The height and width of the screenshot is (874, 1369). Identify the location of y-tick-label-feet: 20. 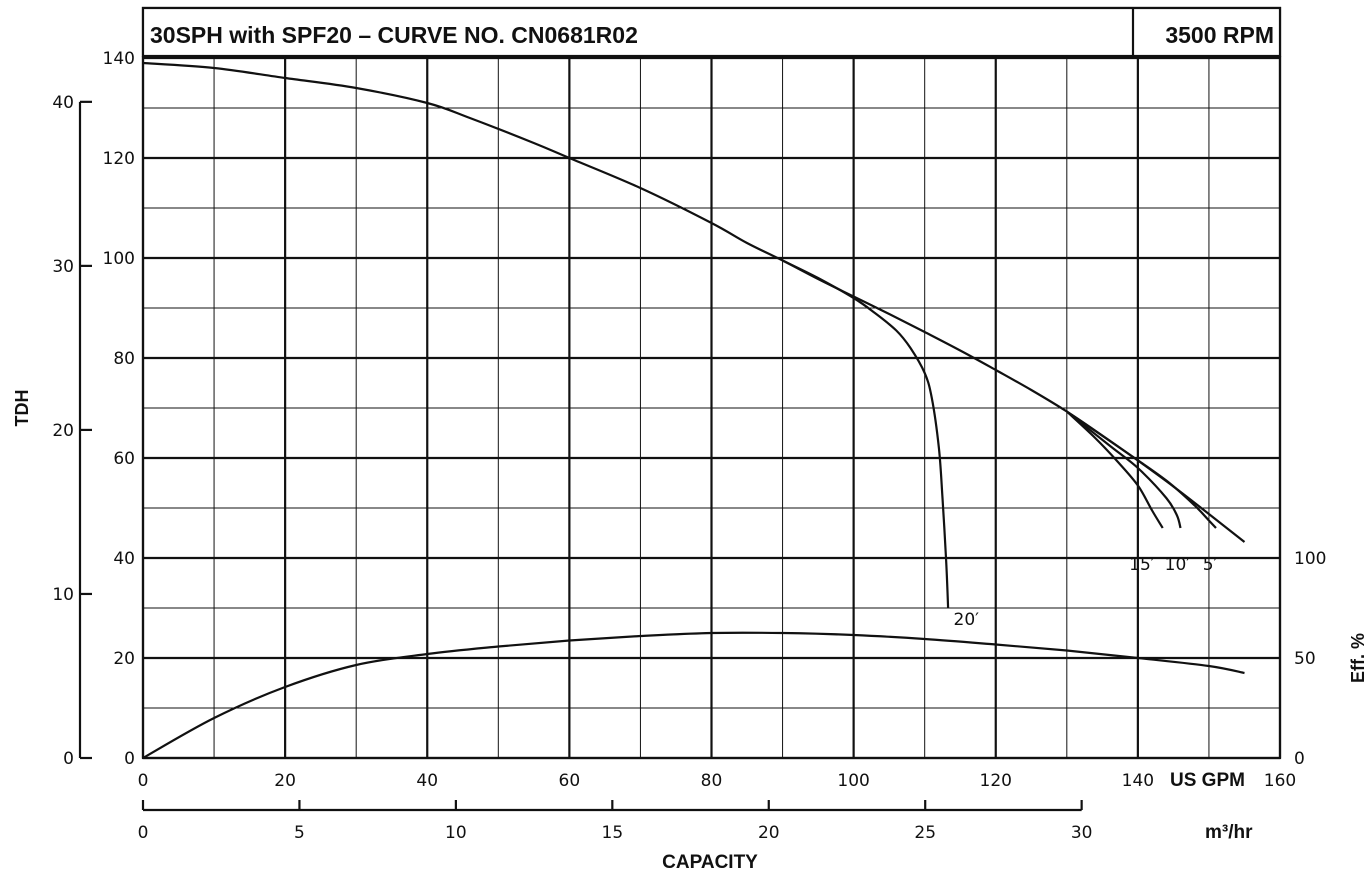
(124, 659).